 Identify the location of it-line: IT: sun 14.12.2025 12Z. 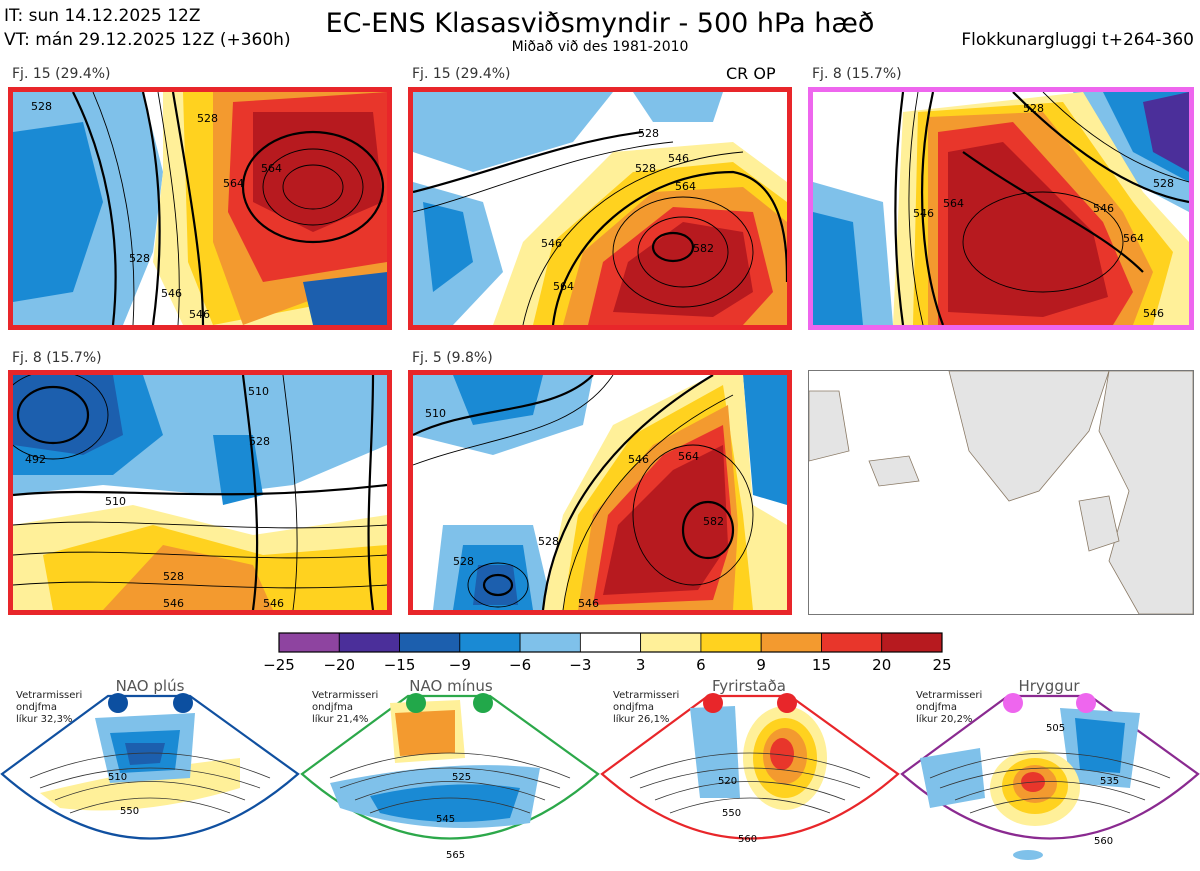
(102, 16).